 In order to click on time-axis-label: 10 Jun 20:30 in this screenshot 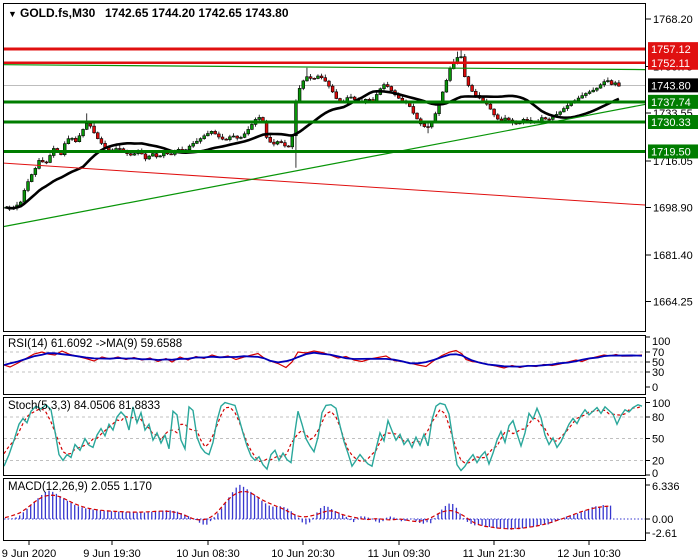, I will do `click(303, 554)`.